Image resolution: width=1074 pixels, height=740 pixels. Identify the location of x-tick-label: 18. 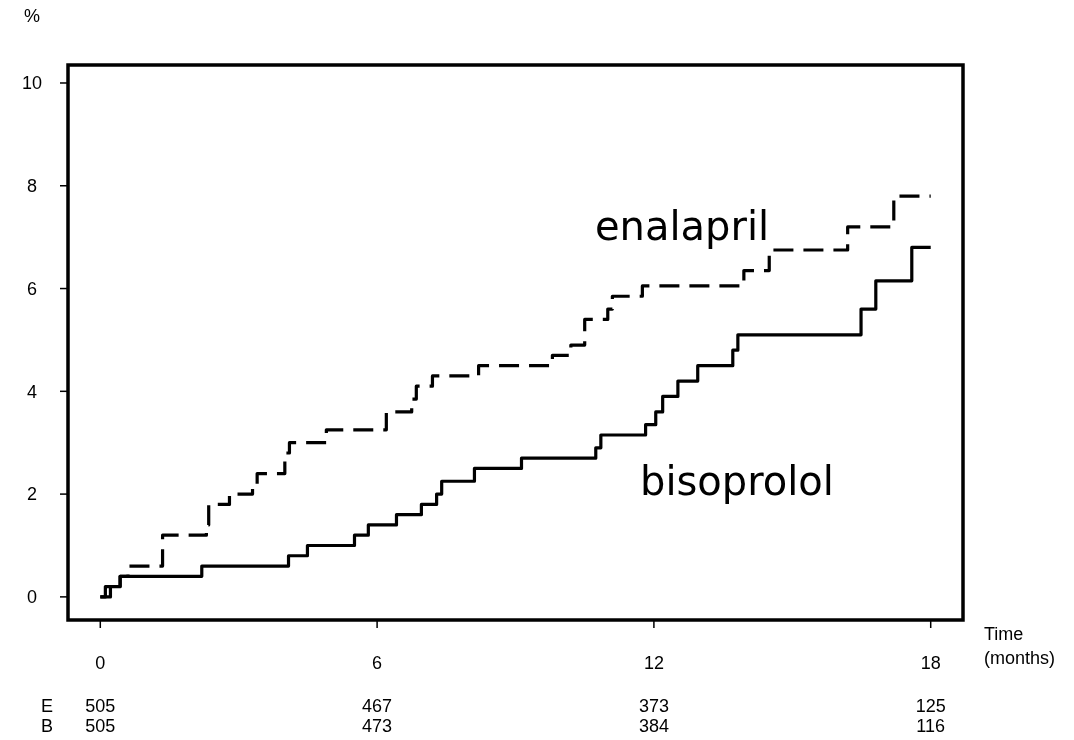
(930, 663).